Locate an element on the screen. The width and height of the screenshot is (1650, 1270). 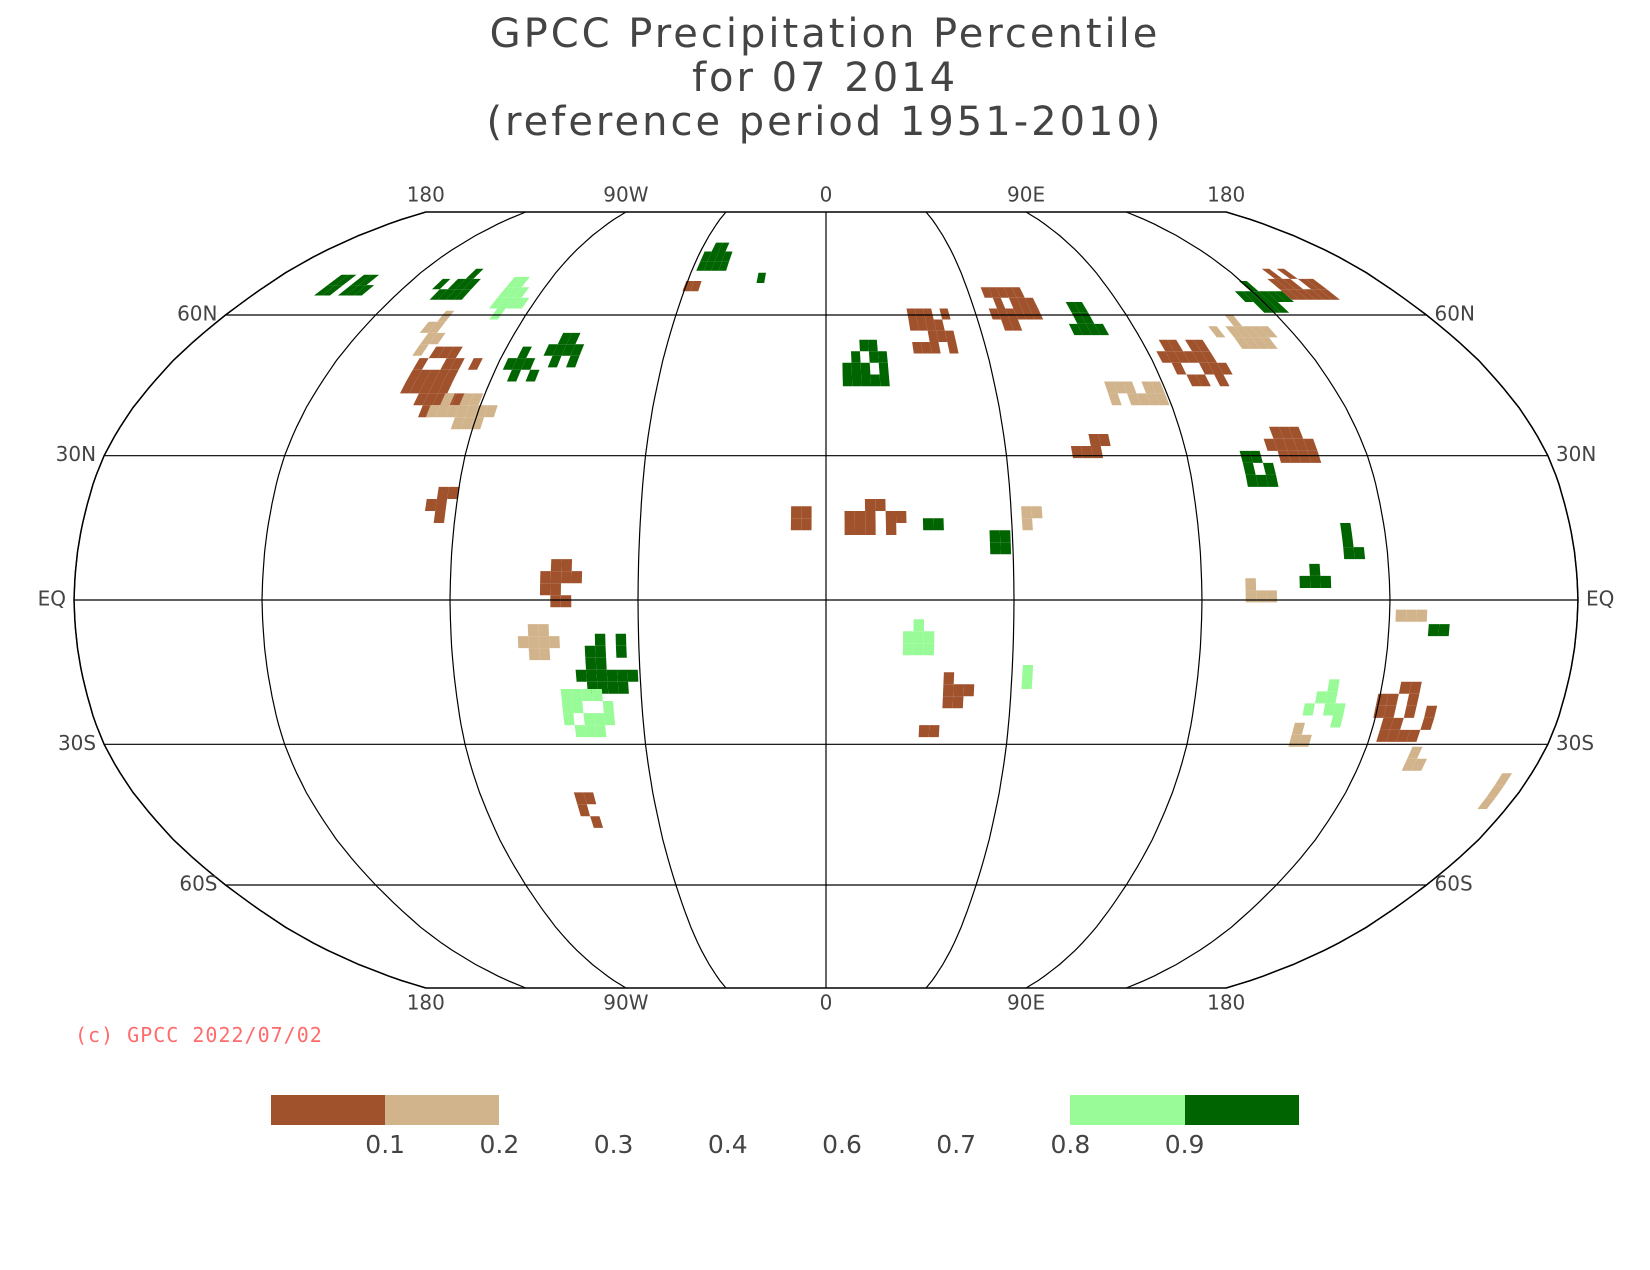
latitude-label-right: 60N is located at coordinates (1455, 314).